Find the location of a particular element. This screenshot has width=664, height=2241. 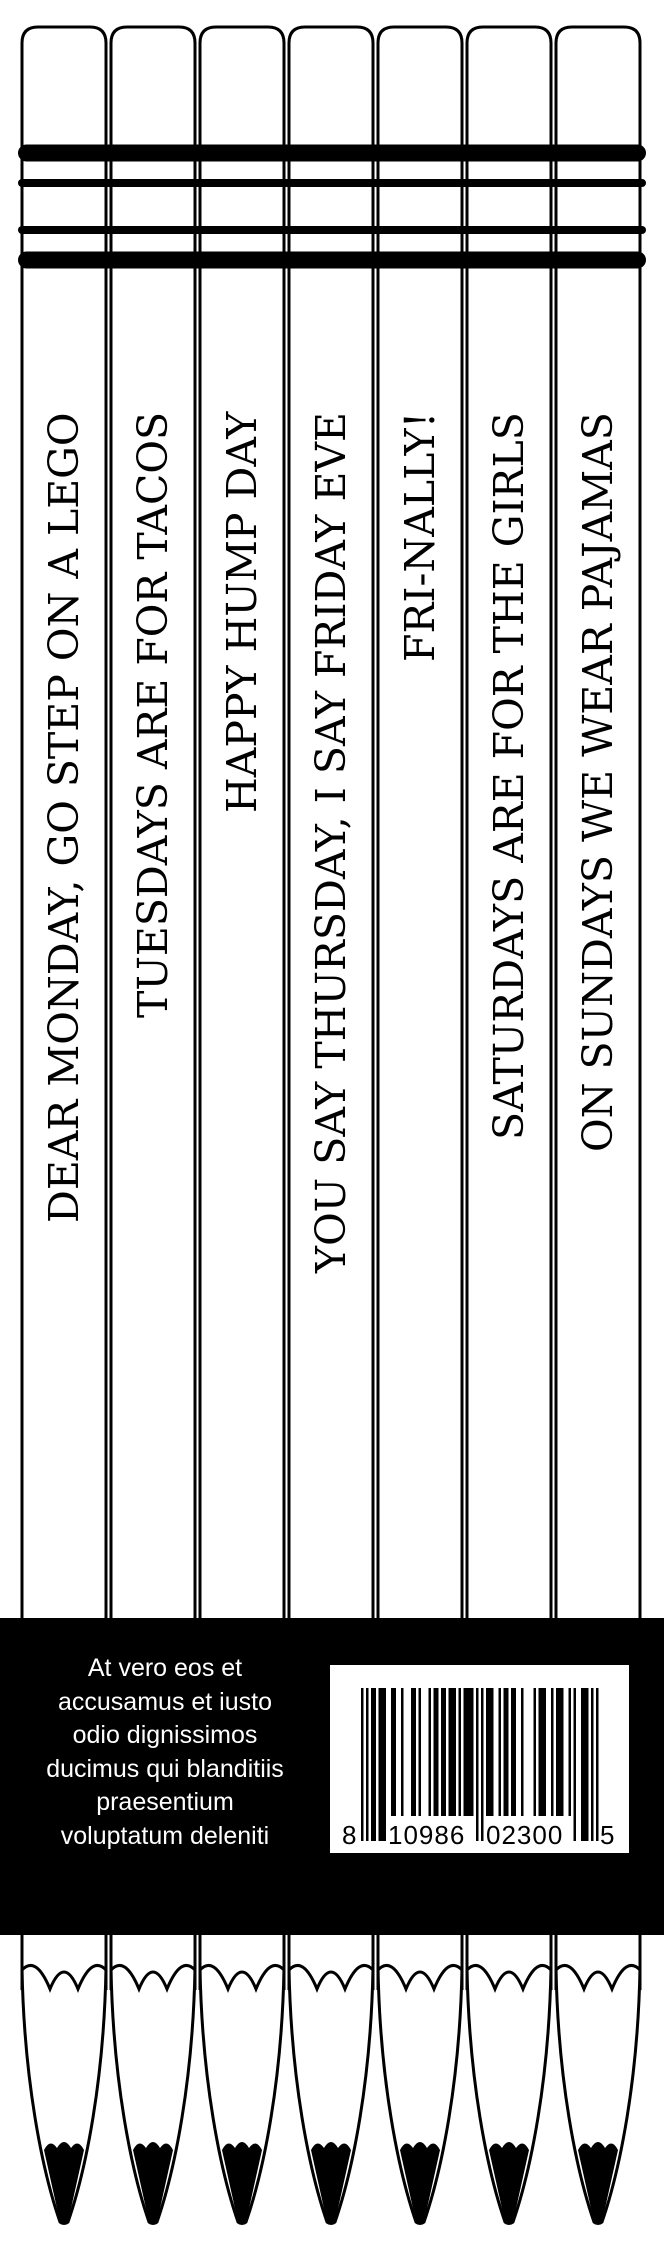

barcode-digits-left: 10986 is located at coordinates (427, 1835).